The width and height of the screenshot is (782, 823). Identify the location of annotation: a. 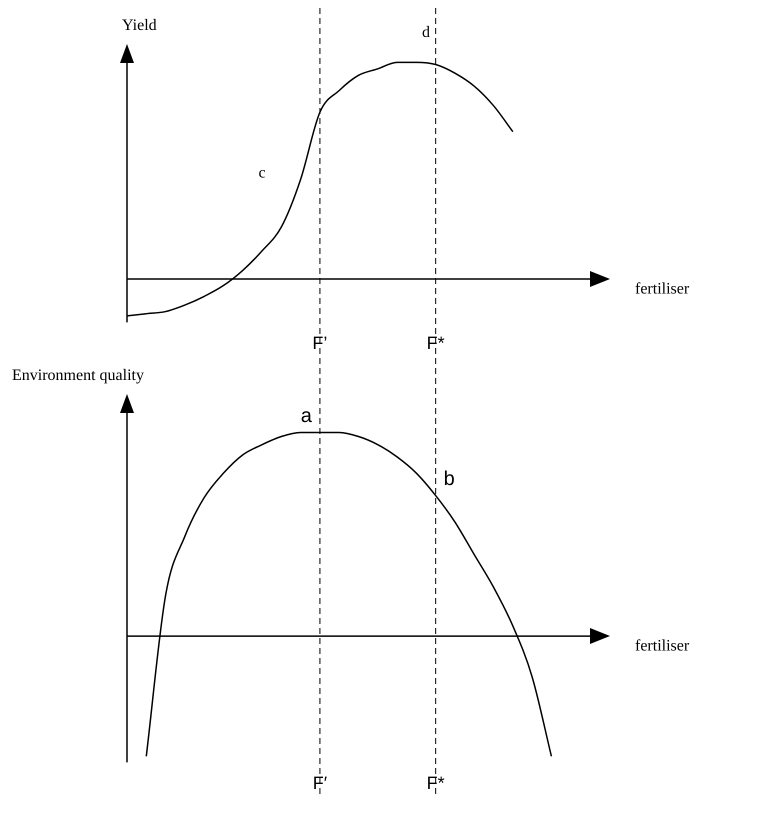
(306, 415).